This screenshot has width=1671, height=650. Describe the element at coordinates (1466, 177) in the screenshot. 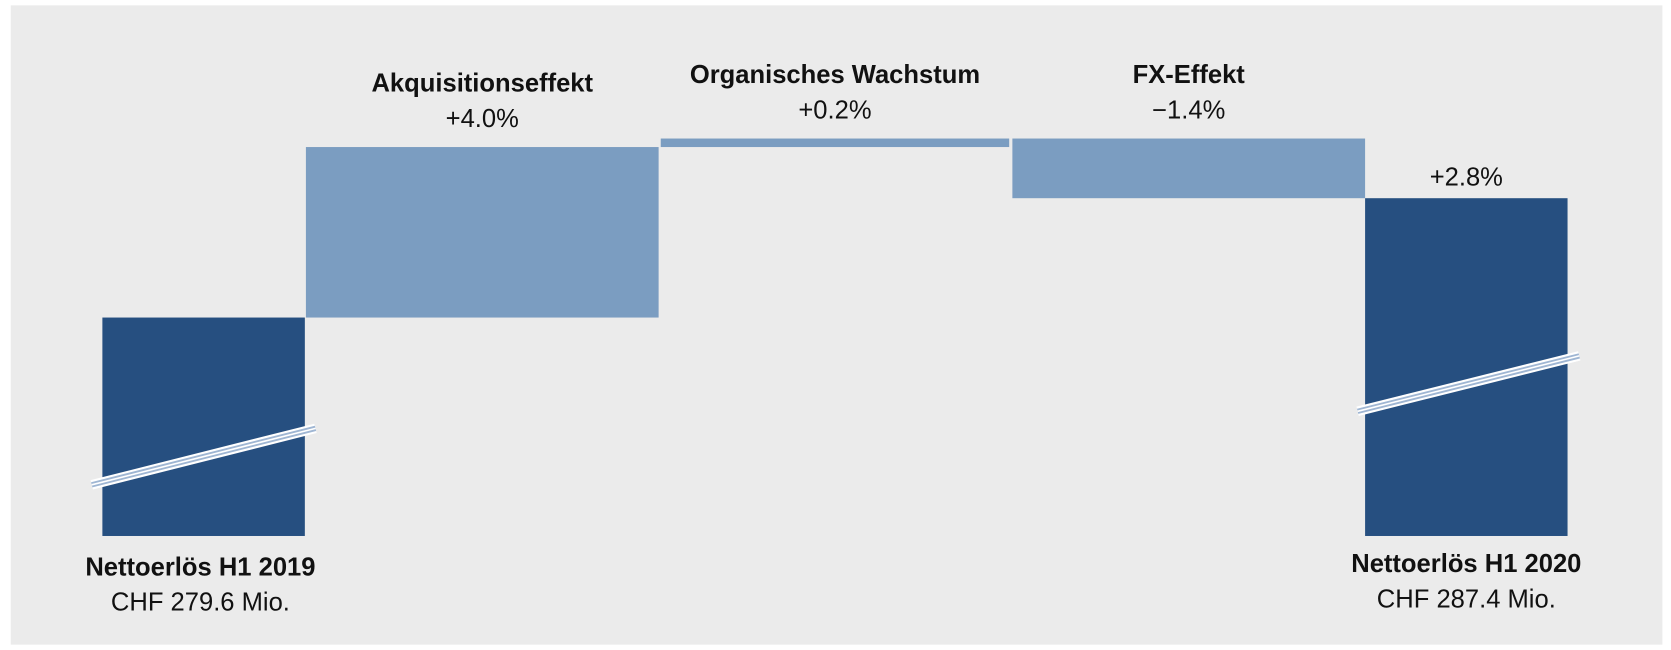

I see `change-label: +2.8%` at that location.